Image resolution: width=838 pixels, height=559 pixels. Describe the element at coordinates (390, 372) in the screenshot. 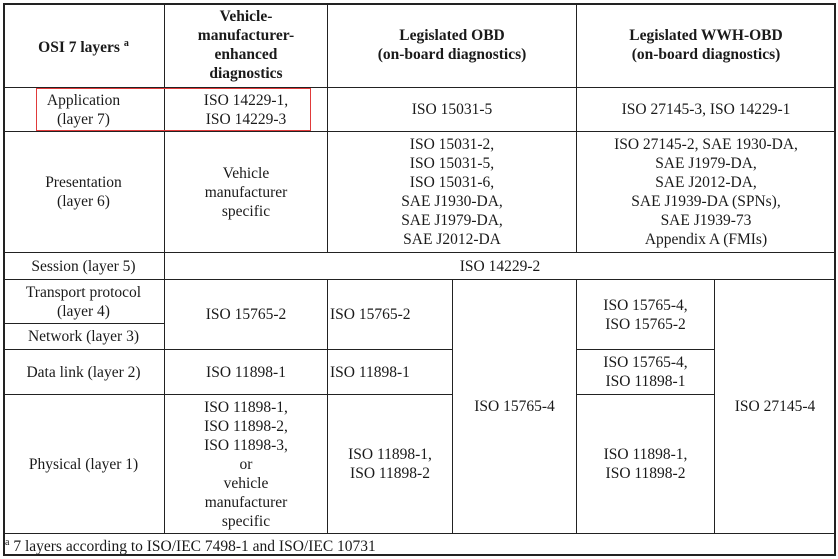

I see `cell-datalink-obd: ISO 11898-1` at that location.